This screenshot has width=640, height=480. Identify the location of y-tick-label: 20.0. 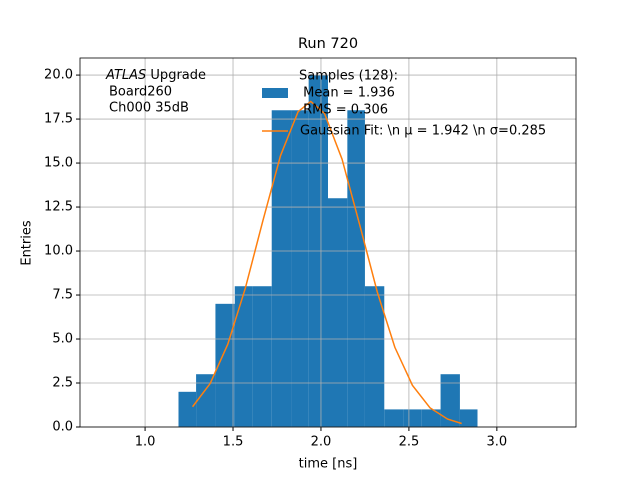
(58, 75).